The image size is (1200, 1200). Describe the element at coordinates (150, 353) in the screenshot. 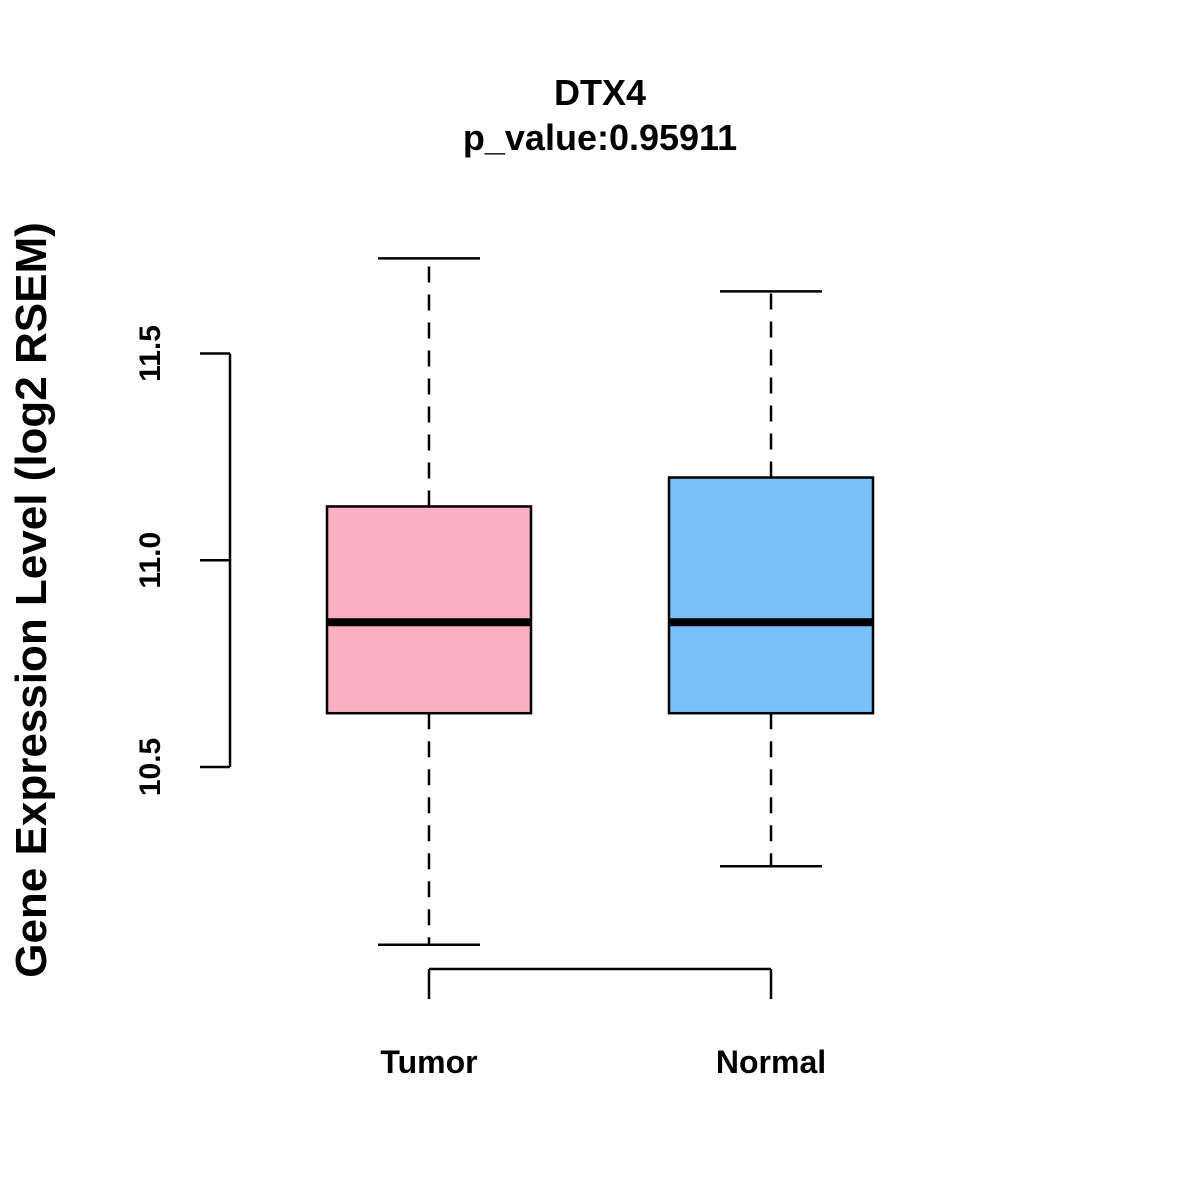

I see `y-tick-label: 11.5` at that location.